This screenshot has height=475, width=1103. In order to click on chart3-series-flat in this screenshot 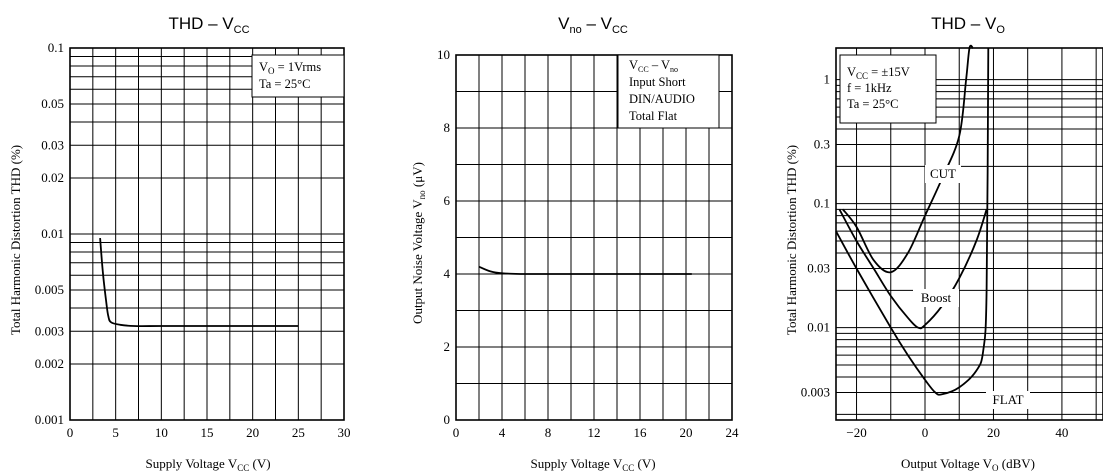, I will do `click(912, 221)`.